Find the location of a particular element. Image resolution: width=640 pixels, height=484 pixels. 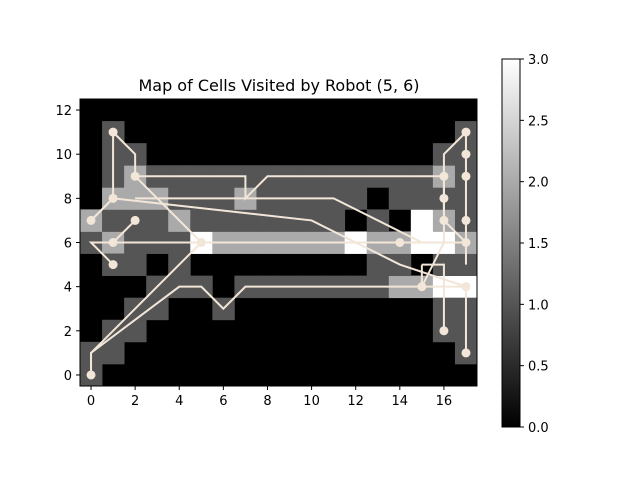

y-tick-label: 8 is located at coordinates (68, 199).